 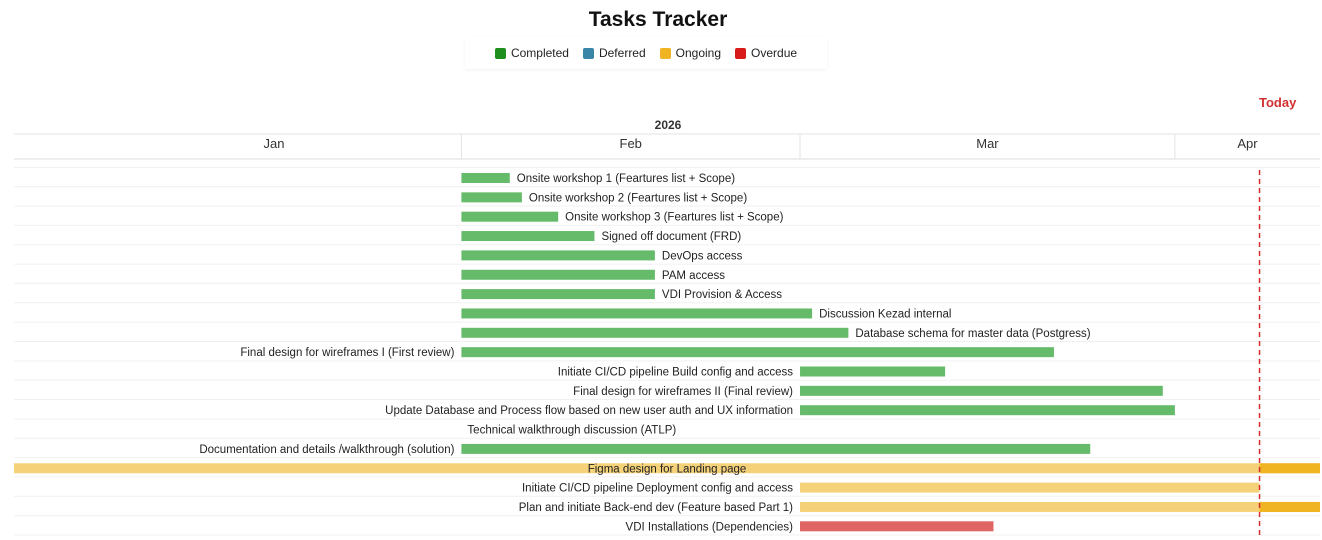 I want to click on legend-item-deferred: Deferred, so click(x=614, y=53).